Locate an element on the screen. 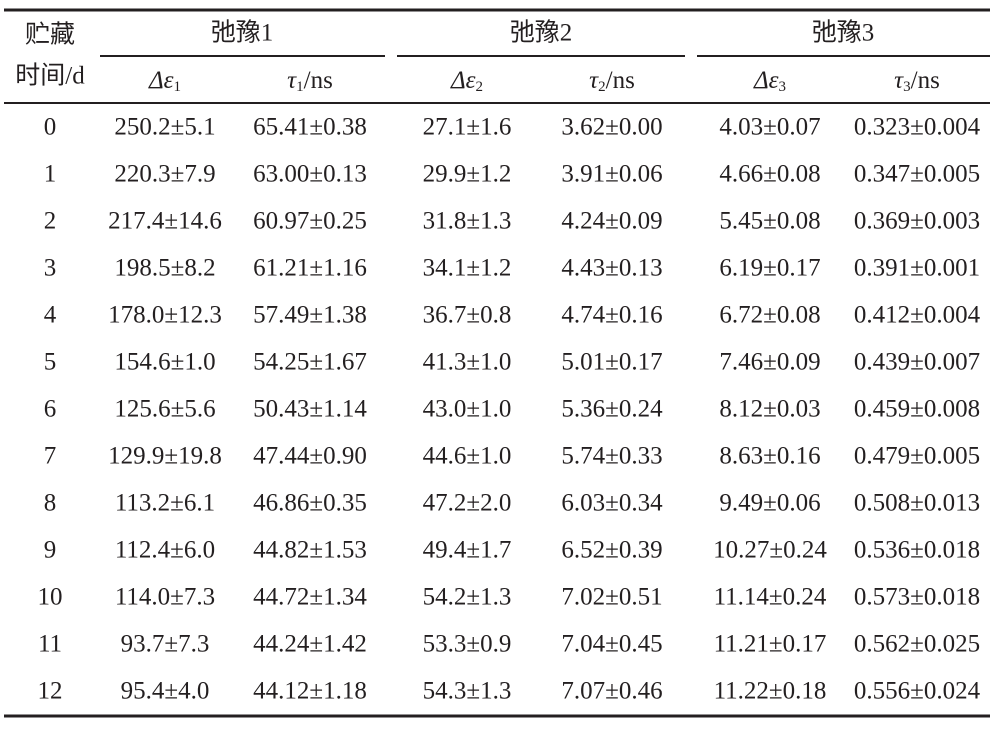 This screenshot has height=731, width=994. row-header: 贮藏 is located at coordinates (50, 35).